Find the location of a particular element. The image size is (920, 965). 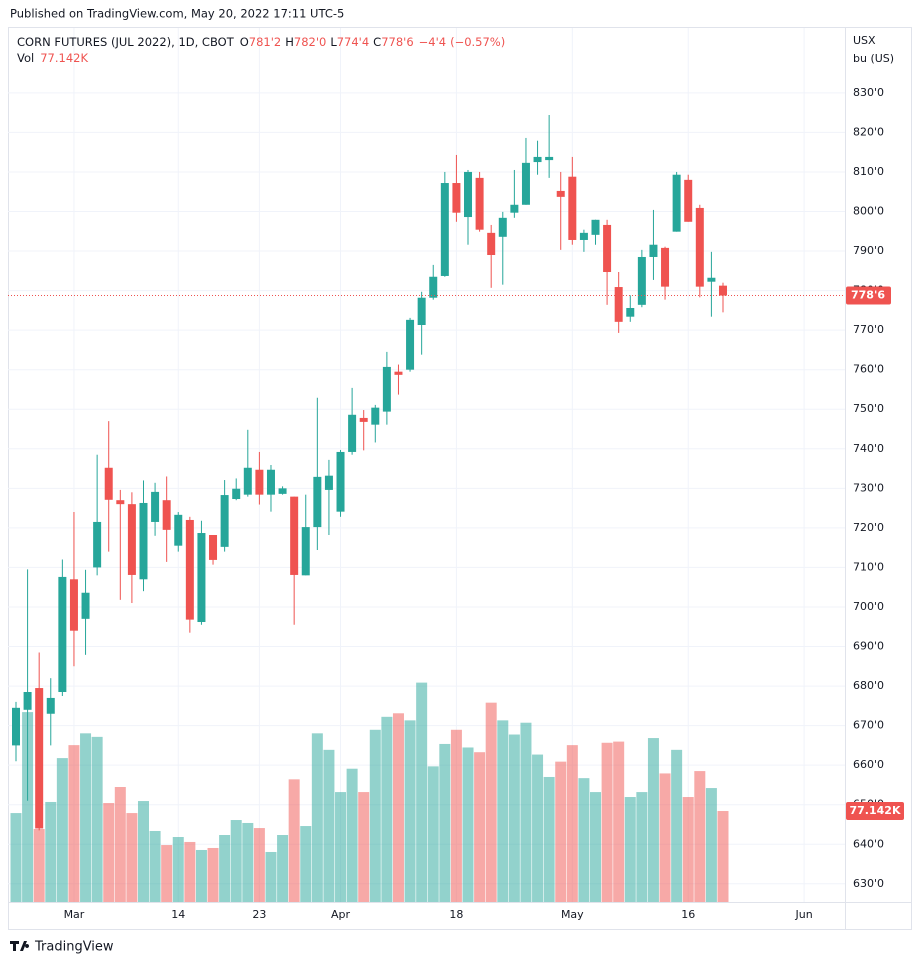

ohlc-value: 774'4 is located at coordinates (353, 42).